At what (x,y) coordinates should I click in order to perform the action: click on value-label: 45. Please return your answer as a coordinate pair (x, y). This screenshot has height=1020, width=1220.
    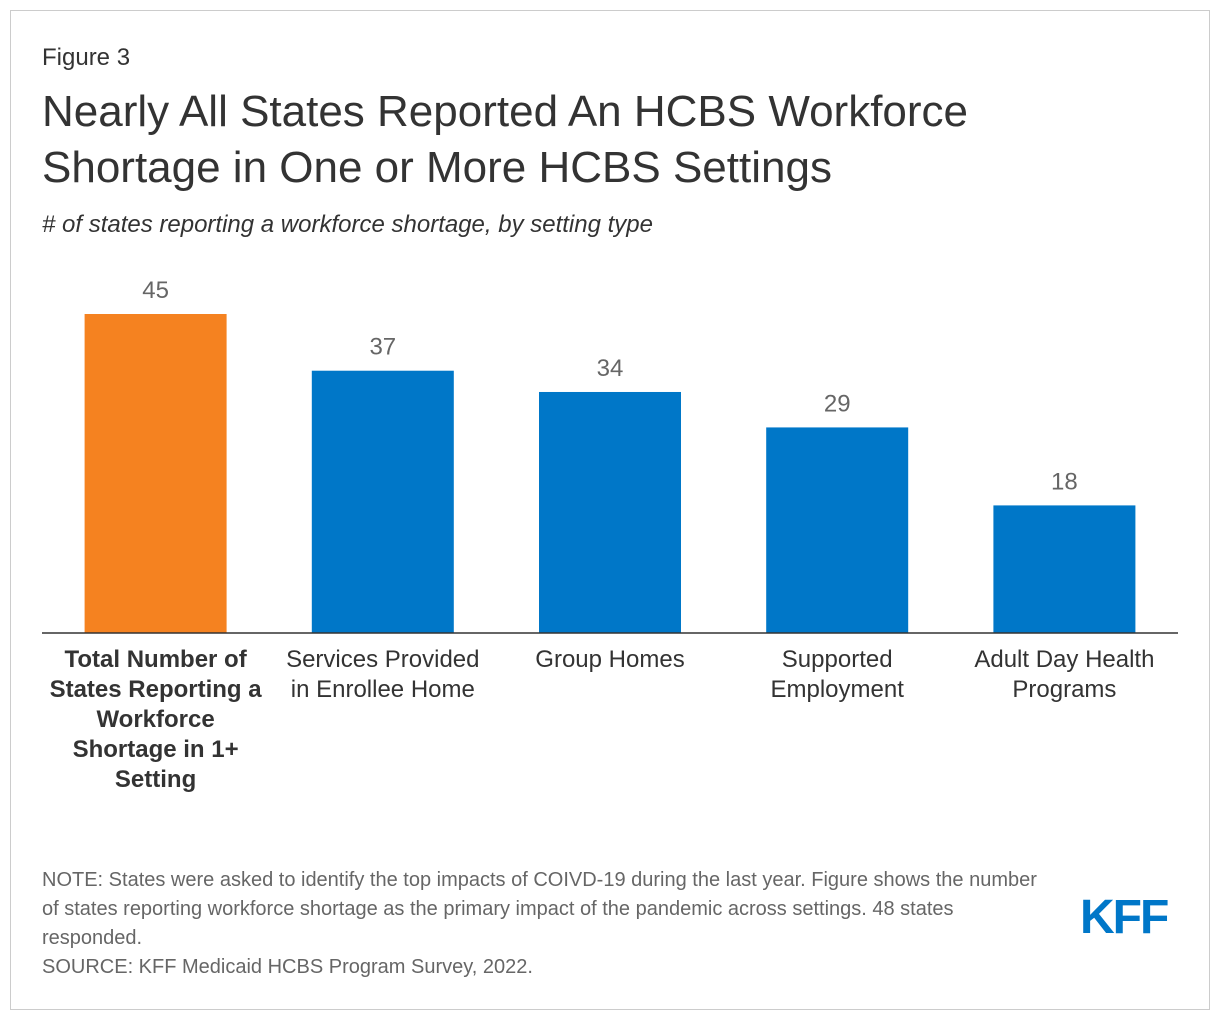
    Looking at the image, I should click on (155, 290).